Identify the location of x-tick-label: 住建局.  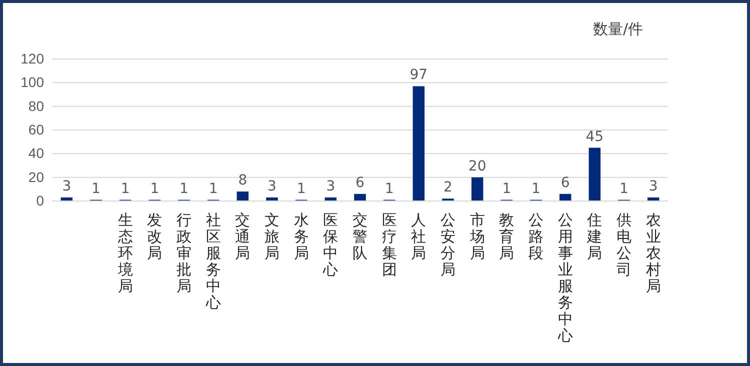
(594, 236).